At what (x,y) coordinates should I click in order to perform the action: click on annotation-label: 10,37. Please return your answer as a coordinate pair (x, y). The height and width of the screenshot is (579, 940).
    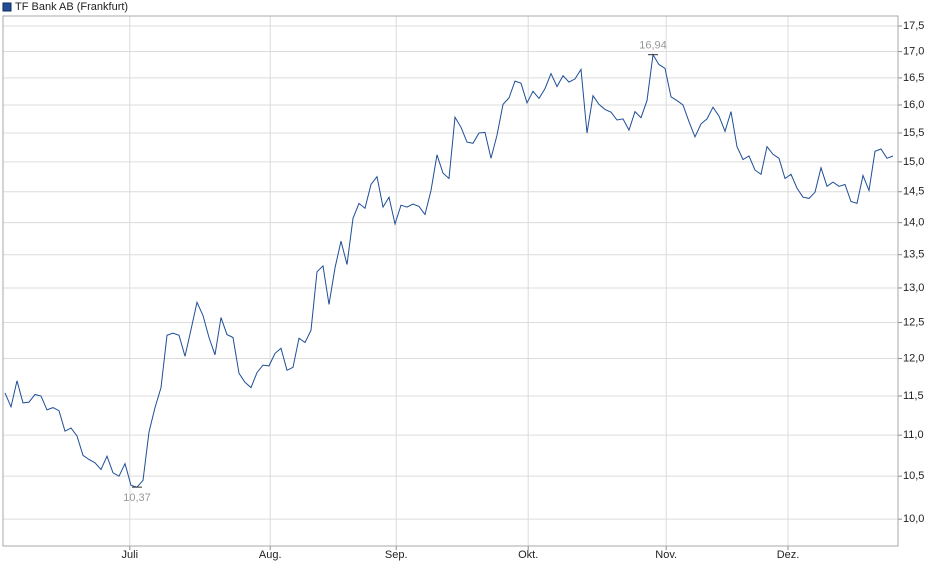
    Looking at the image, I should click on (137, 498).